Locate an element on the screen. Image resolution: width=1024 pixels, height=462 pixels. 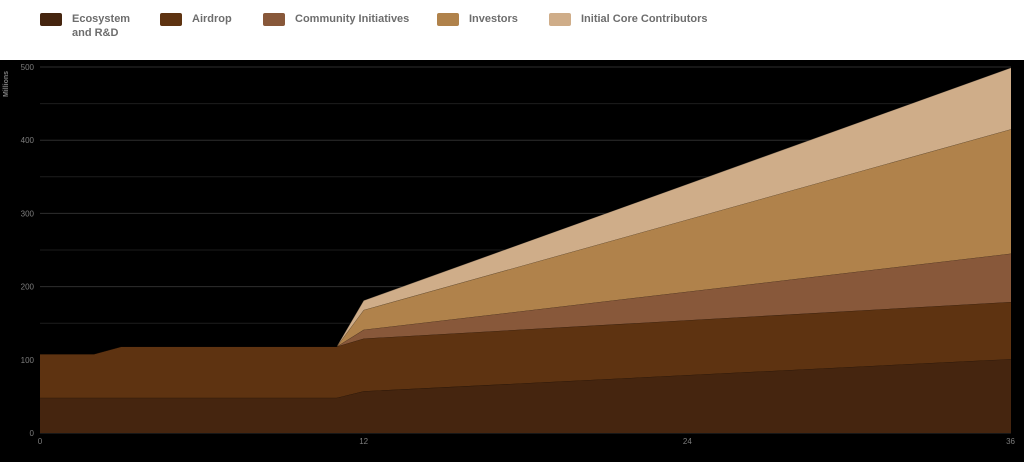
legend-label-investors: Investors is located at coordinates (493, 19).